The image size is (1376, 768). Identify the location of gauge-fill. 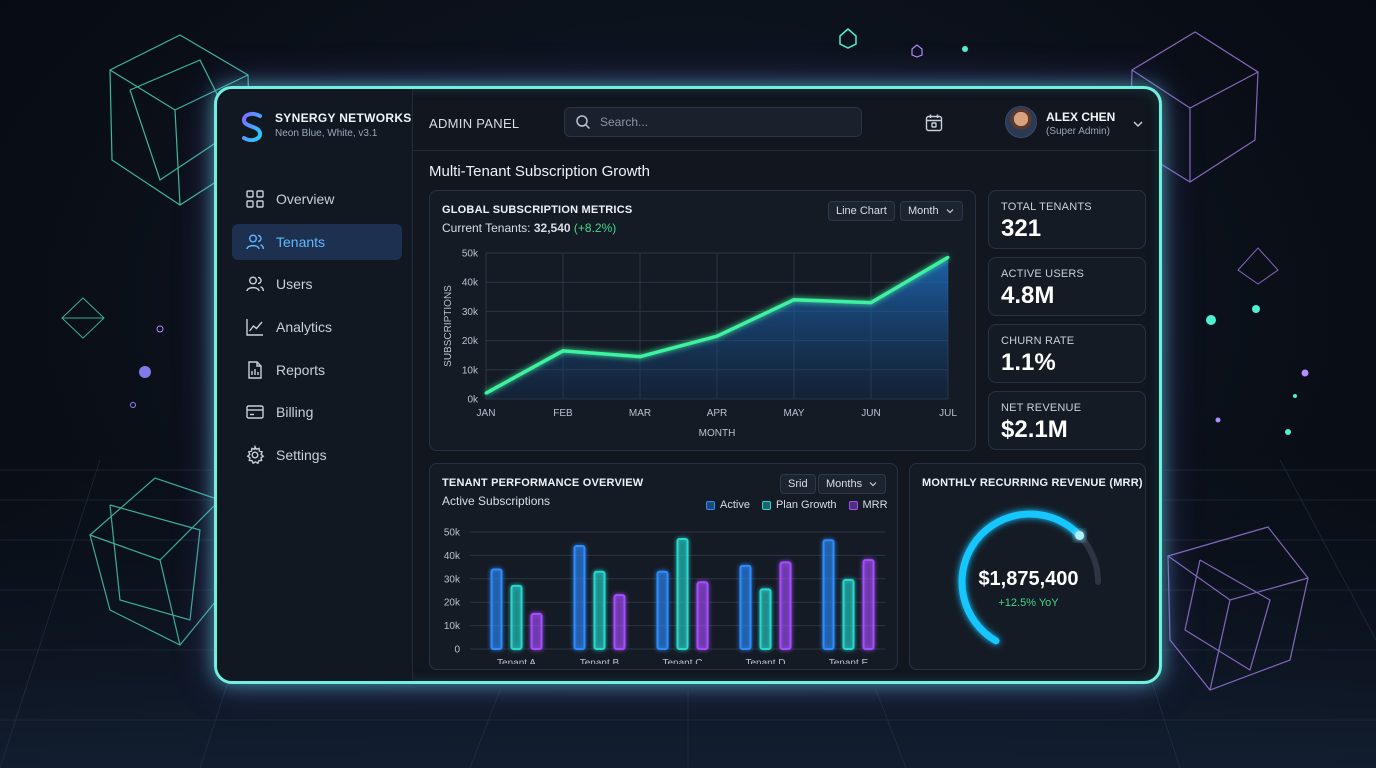
(1021, 577).